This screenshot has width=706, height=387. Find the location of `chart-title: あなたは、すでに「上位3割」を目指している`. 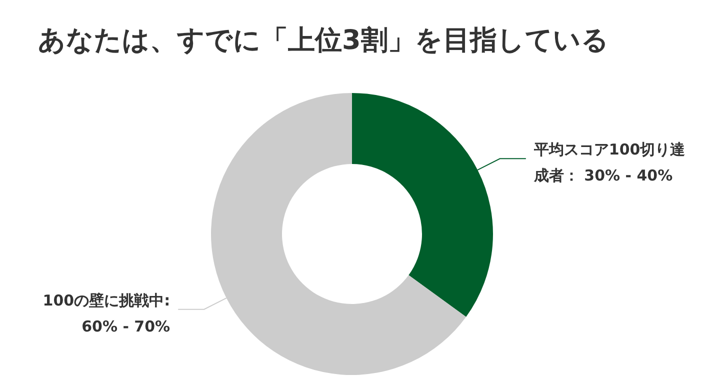

chart-title: あなたは、すでに「上位3割」を目指している is located at coordinates (323, 41).